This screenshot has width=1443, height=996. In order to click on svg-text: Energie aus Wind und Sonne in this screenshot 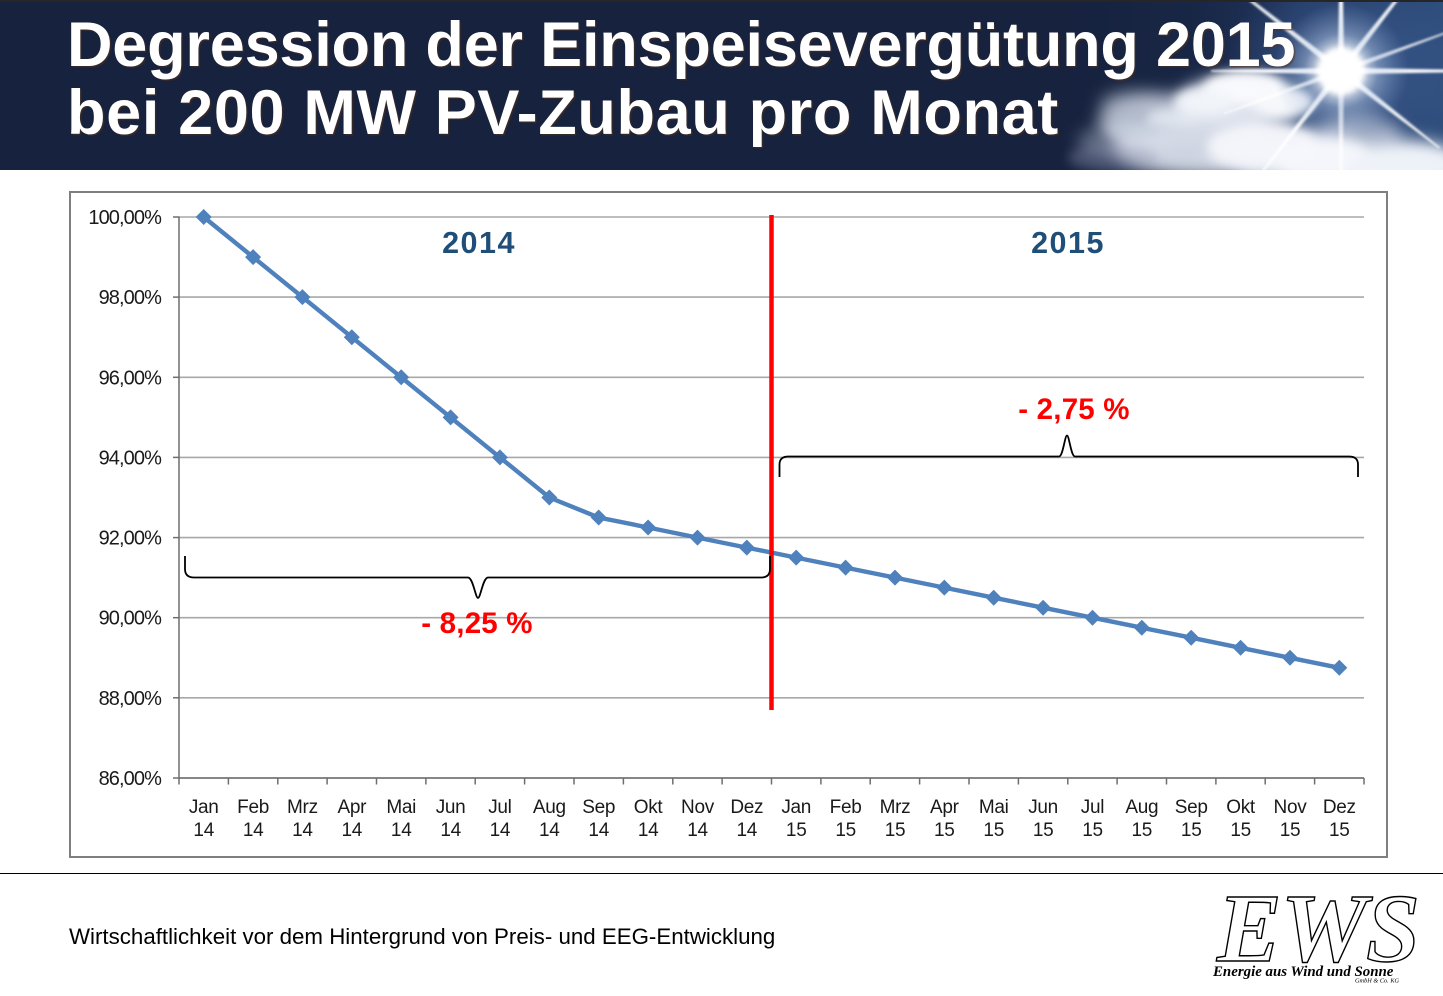, I will do `click(1303, 972)`.